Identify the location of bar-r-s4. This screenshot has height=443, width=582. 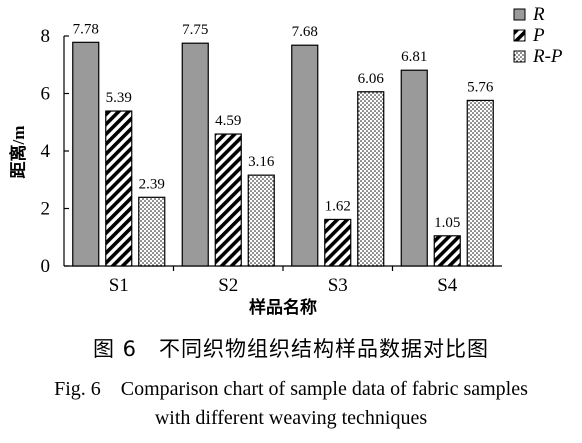
(414, 168).